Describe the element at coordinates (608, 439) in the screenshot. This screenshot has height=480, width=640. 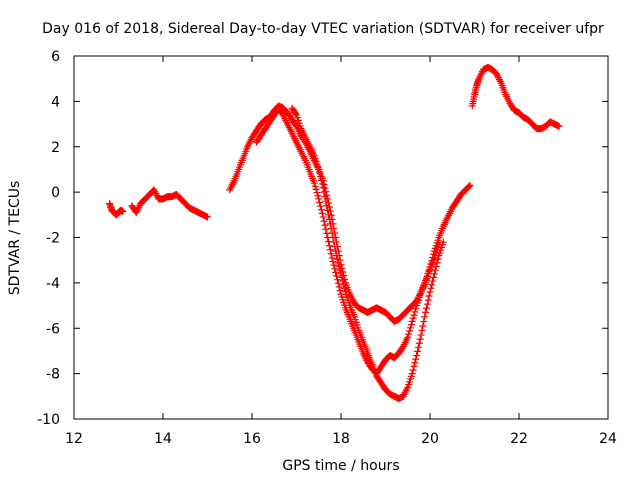
I see `x-tick-label: 24` at that location.